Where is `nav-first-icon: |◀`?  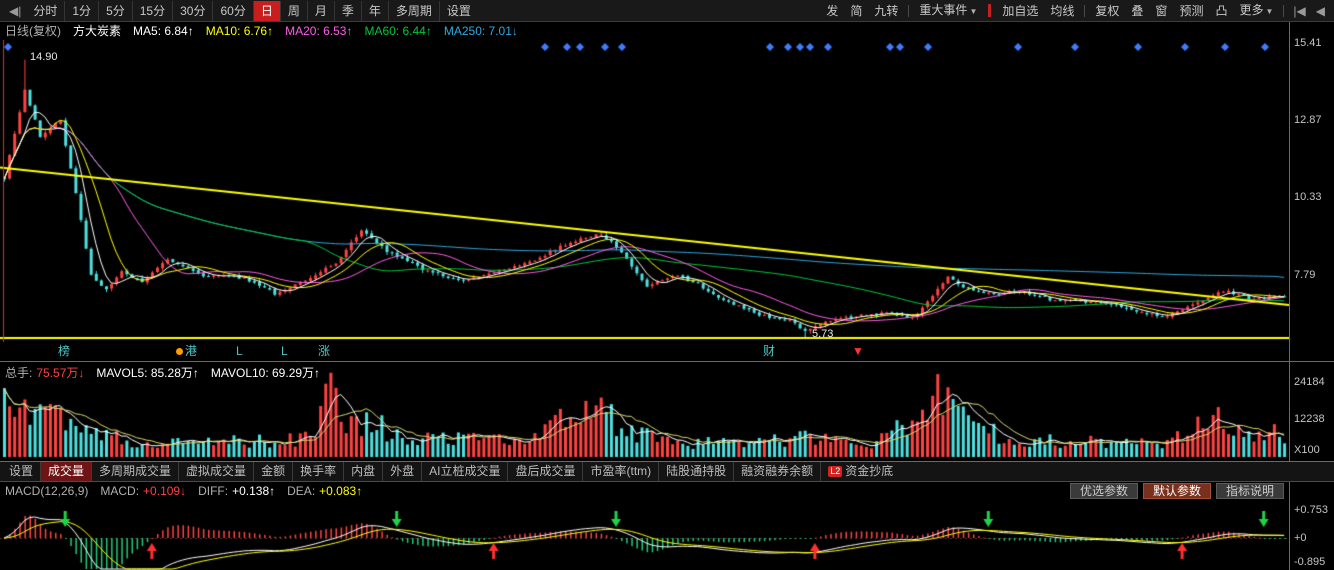 nav-first-icon: |◀ is located at coordinates (1299, 10).